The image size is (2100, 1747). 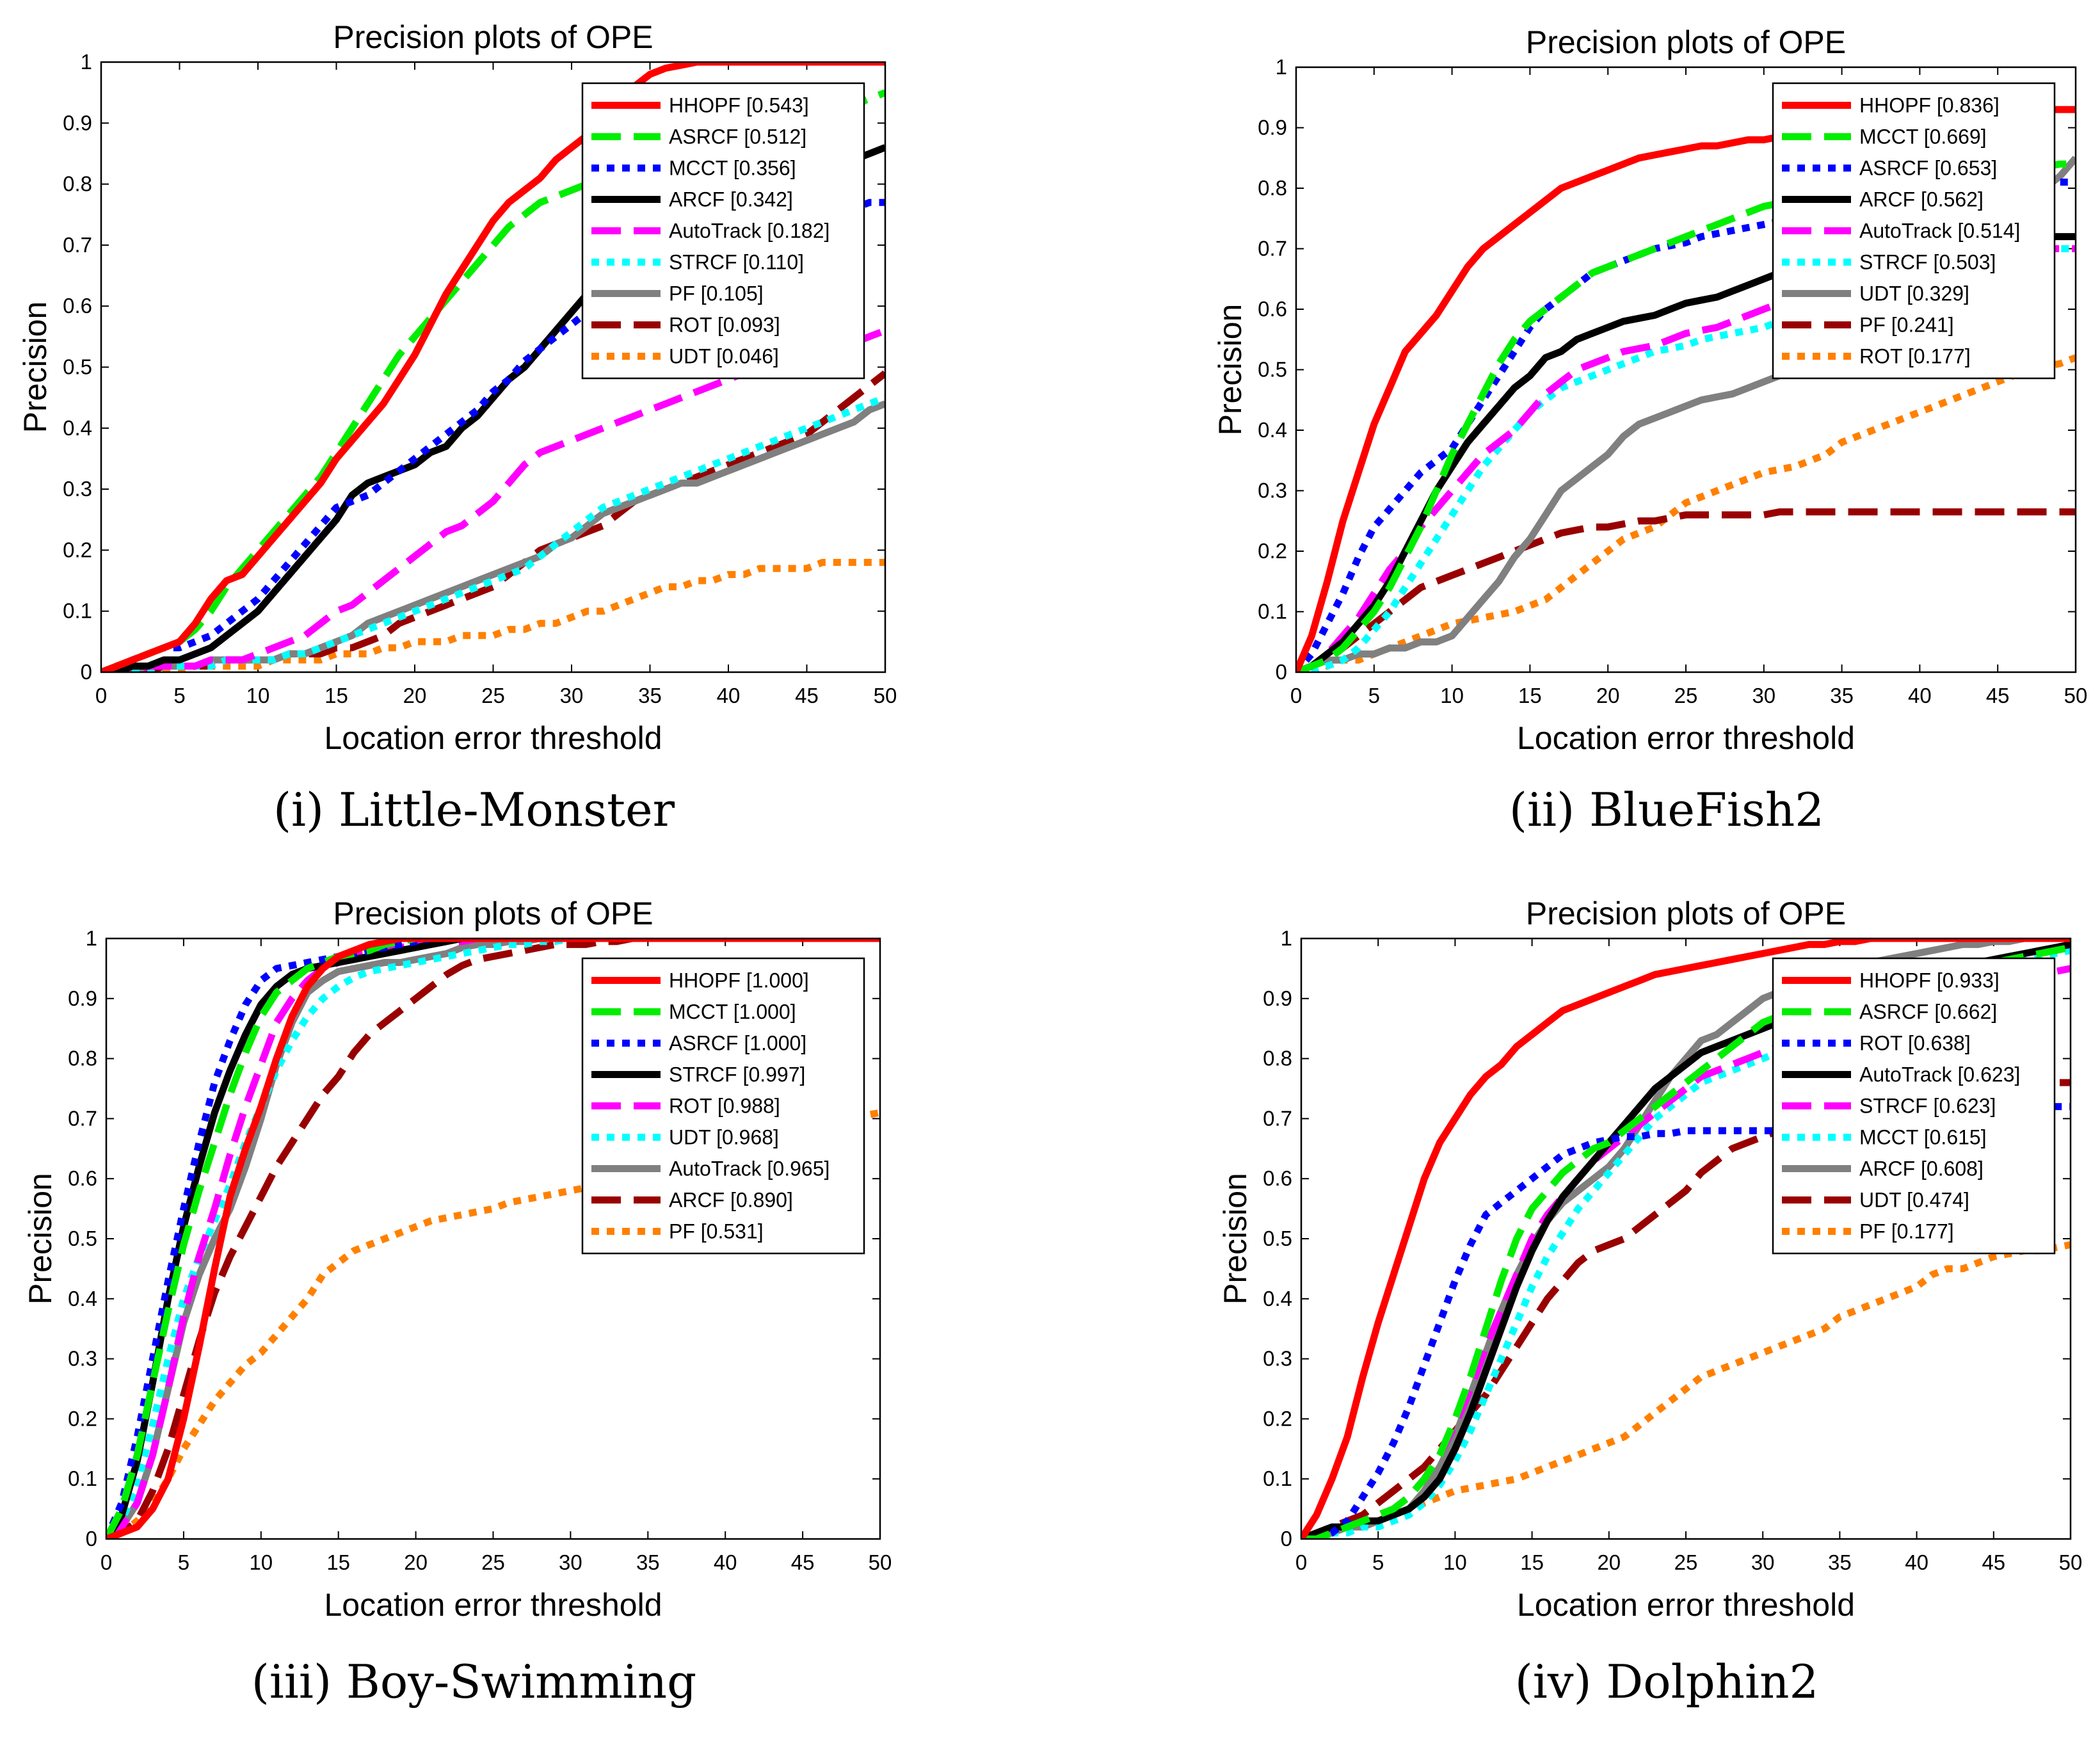 I want to click on series-line-rot, so click(x=1686, y=513).